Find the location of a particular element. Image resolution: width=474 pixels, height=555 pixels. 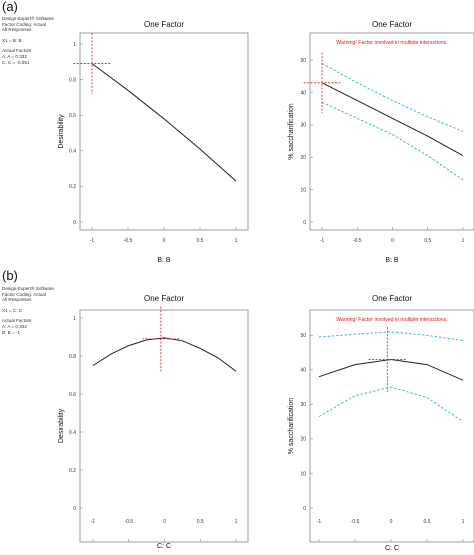

x-factor-note: X1 = C: C is located at coordinates (12, 310).